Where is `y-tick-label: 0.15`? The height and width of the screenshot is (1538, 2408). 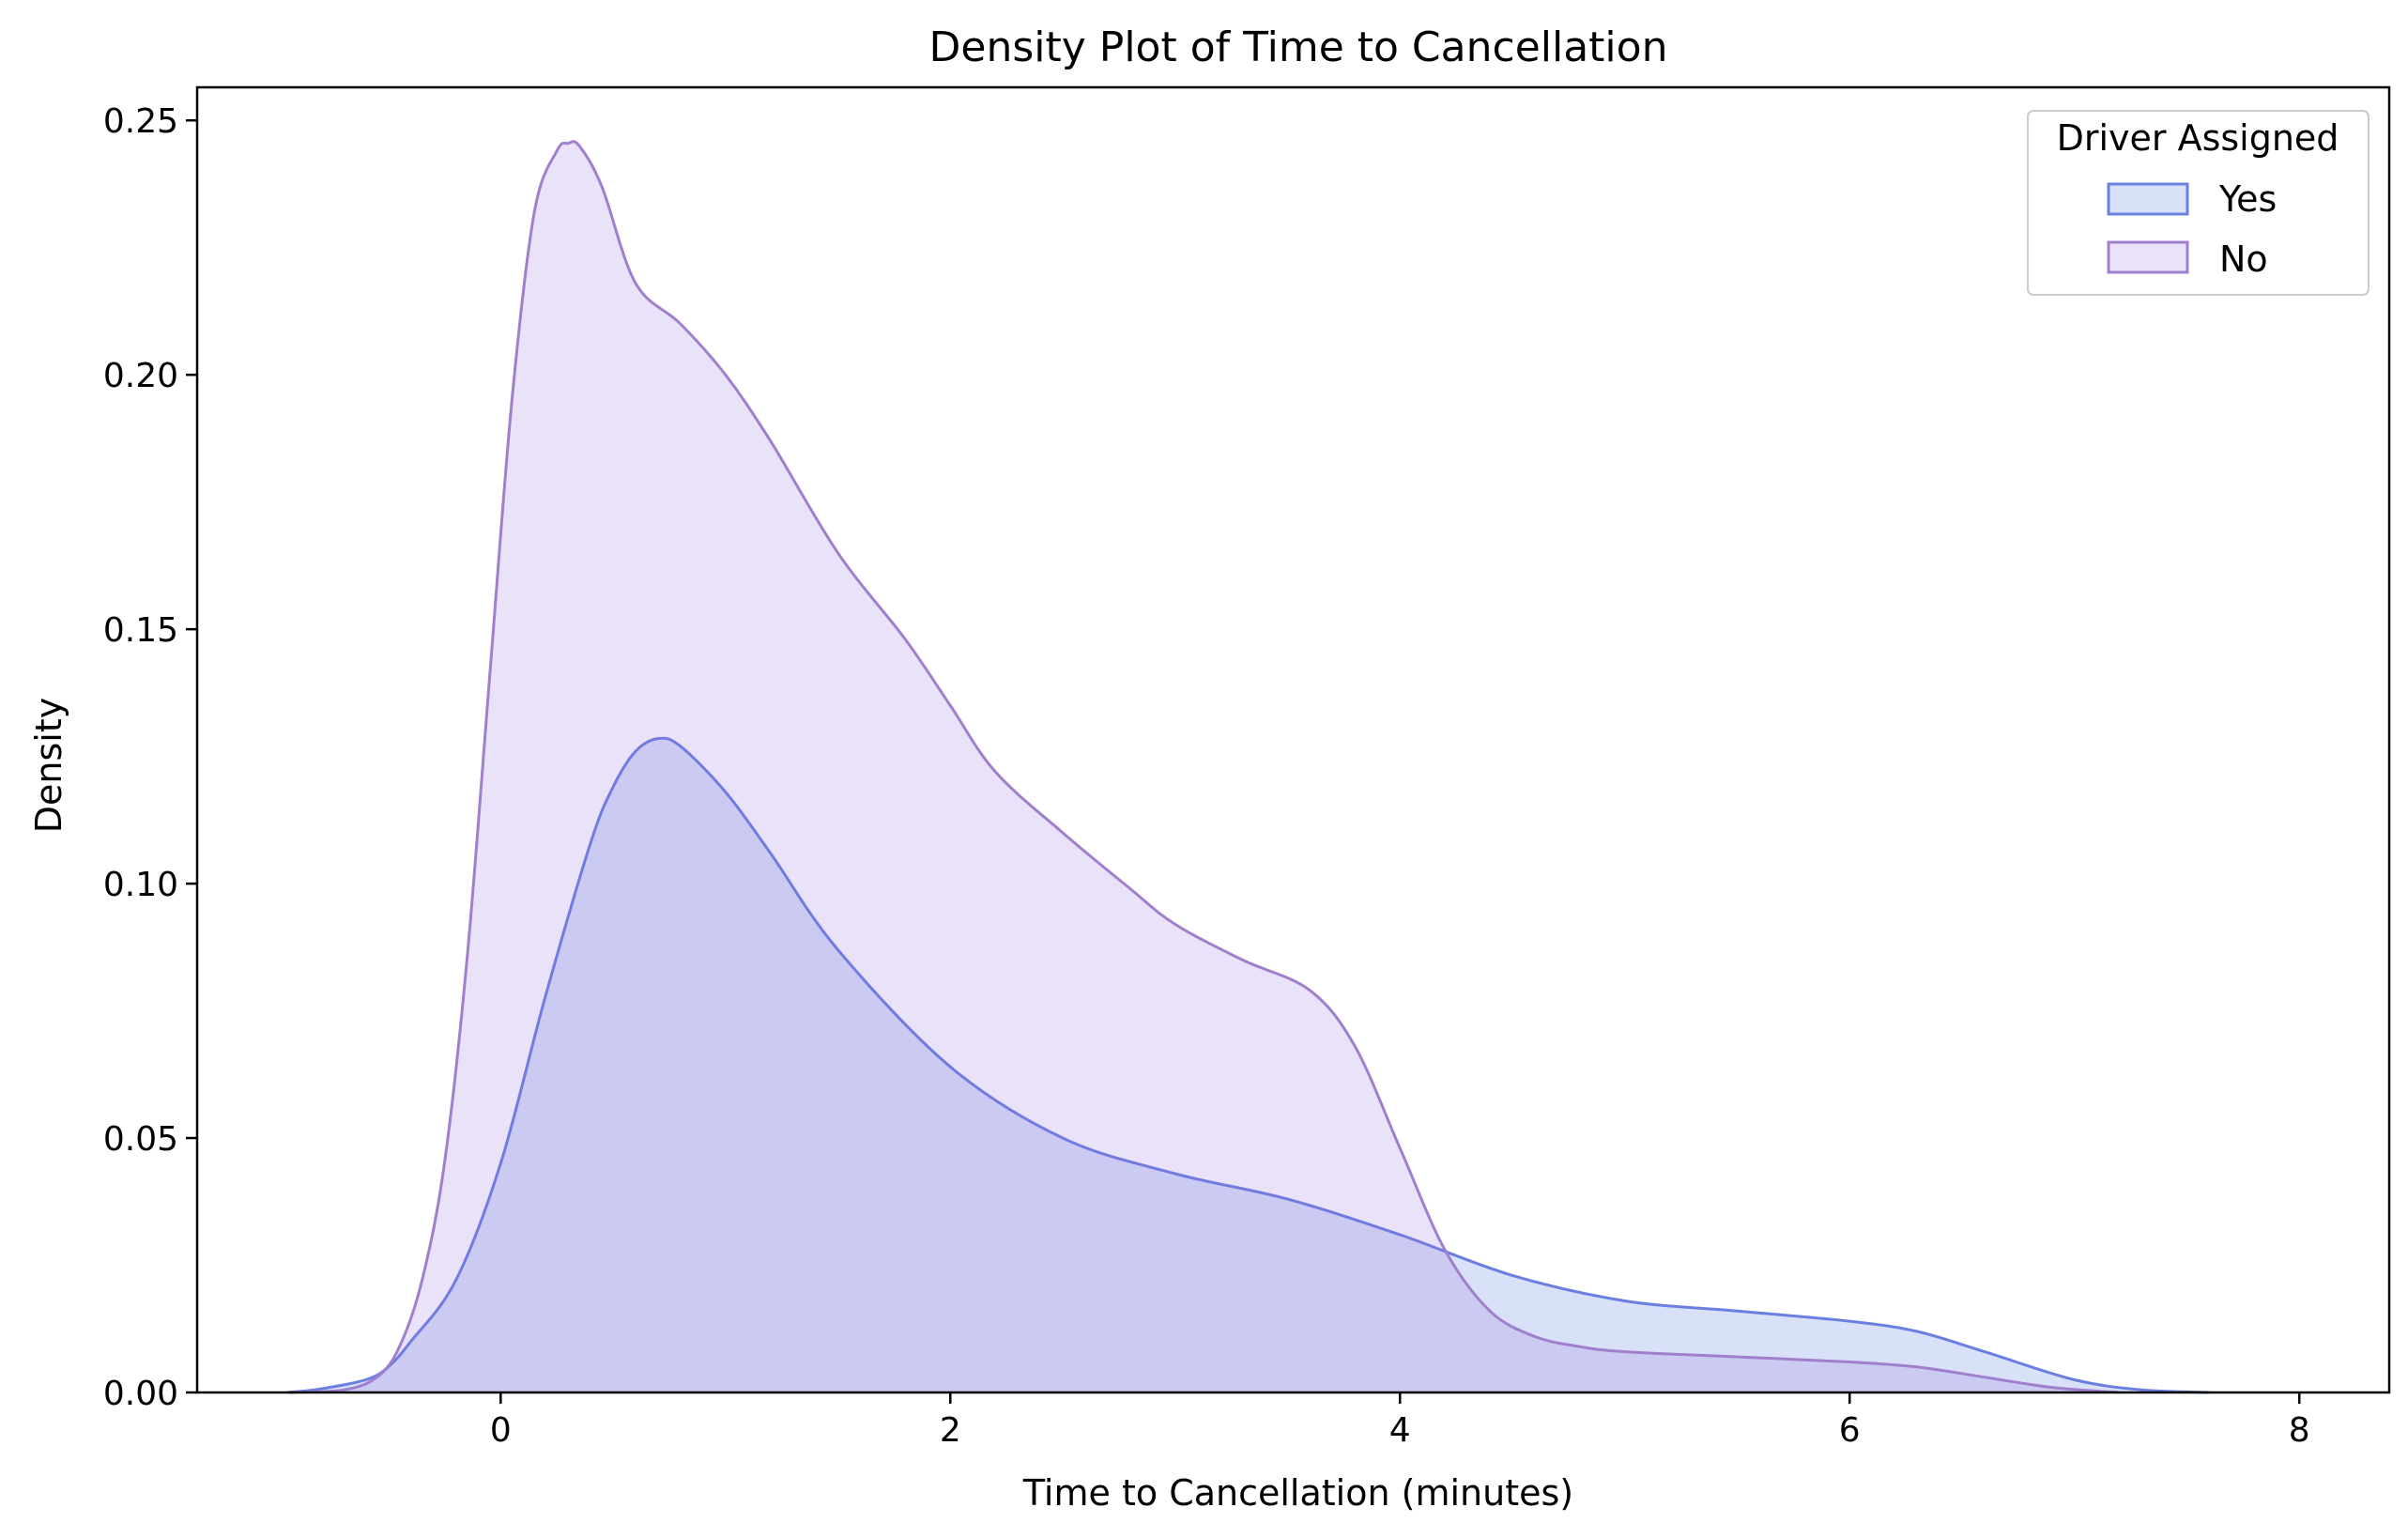 y-tick-label: 0.15 is located at coordinates (140, 630).